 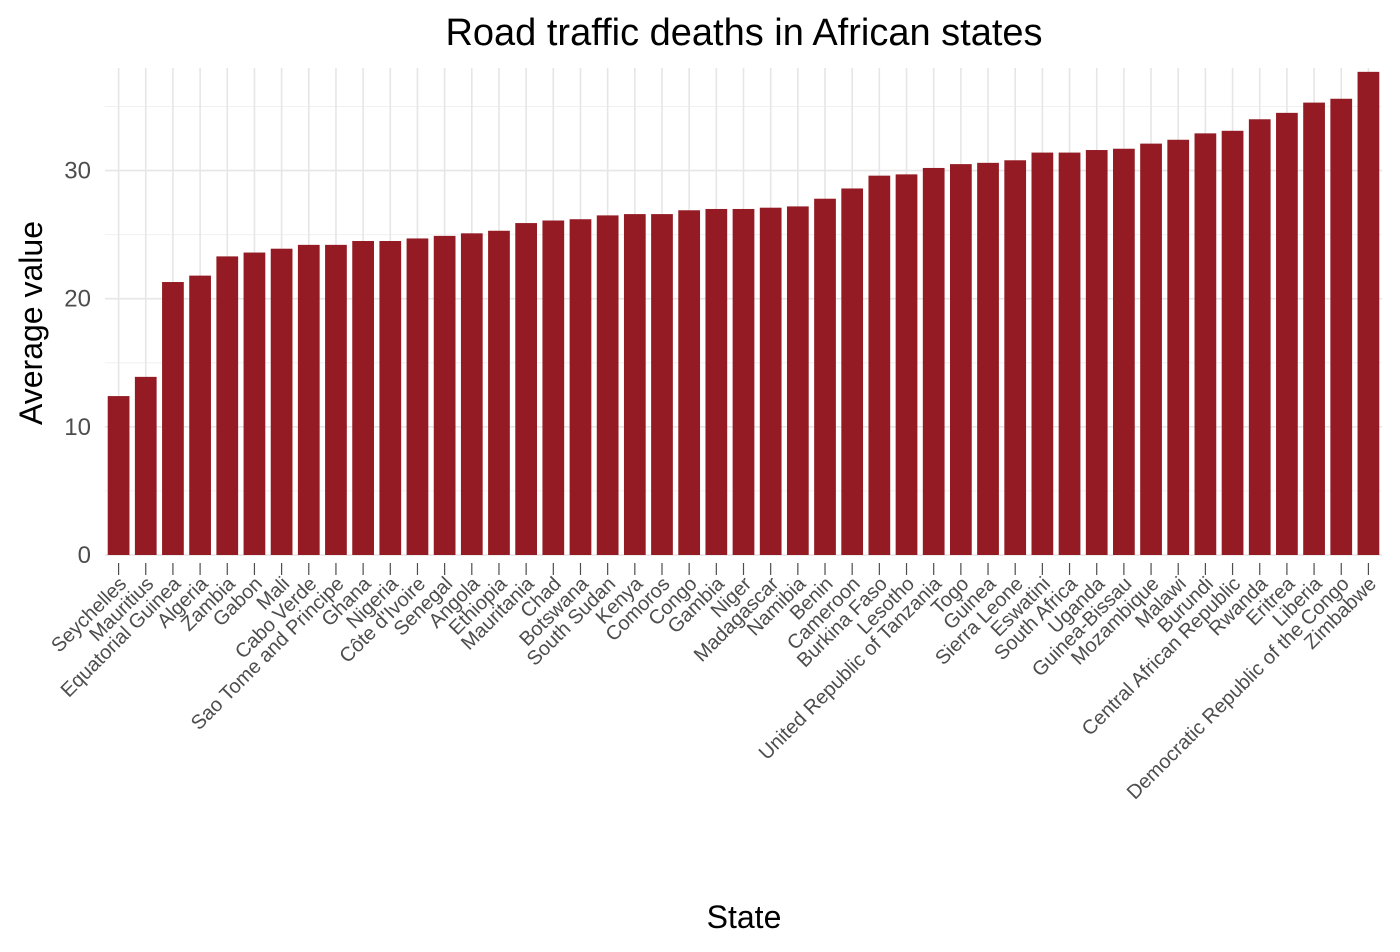 I want to click on y-tick-label: 0, so click(x=84, y=555).